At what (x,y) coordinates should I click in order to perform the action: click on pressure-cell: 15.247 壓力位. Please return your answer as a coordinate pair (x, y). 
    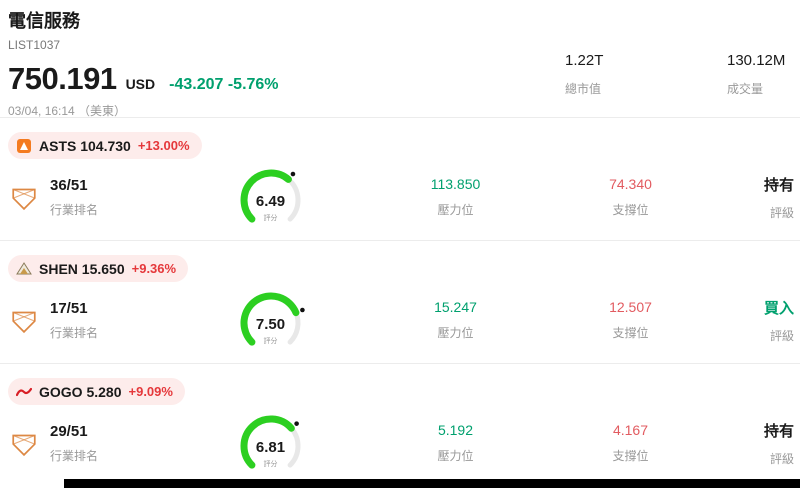
    Looking at the image, I should click on (455, 320).